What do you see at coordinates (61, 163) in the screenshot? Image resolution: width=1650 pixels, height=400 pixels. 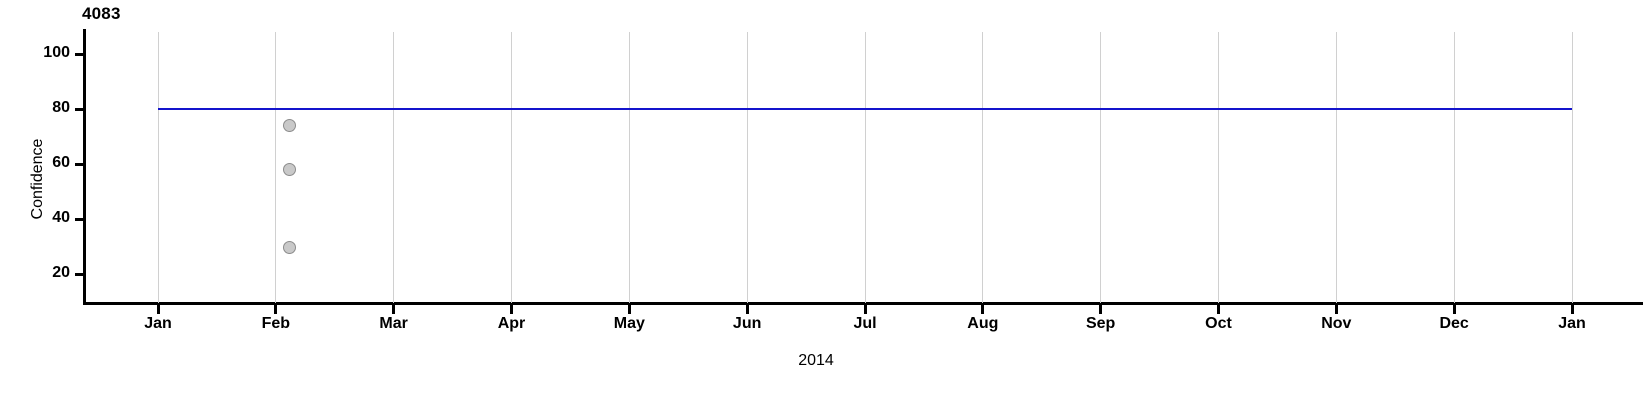 I see `y-tick-label: 60` at bounding box center [61, 163].